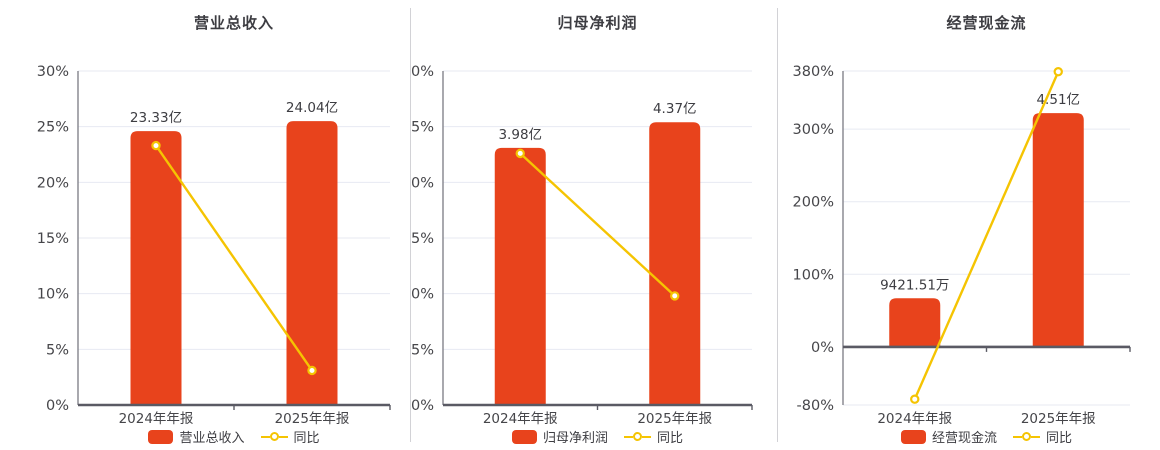  Describe the element at coordinates (813, 203) in the screenshot. I see `y-tick-label: 200%` at that location.